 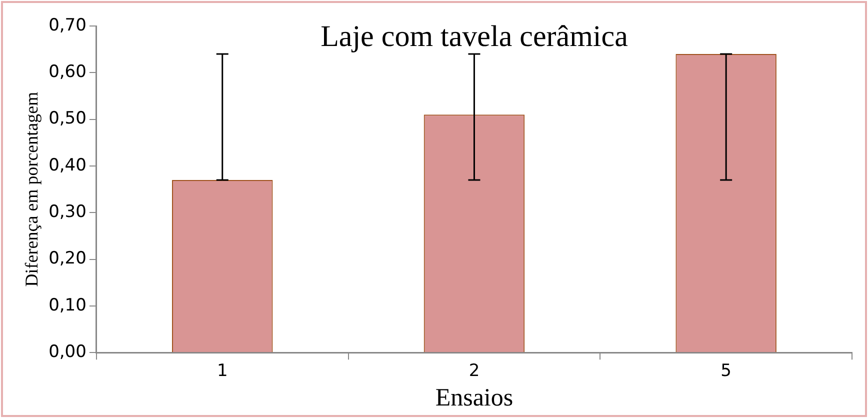 What do you see at coordinates (67, 212) in the screenshot?
I see `y-tick-label: 0,30` at bounding box center [67, 212].